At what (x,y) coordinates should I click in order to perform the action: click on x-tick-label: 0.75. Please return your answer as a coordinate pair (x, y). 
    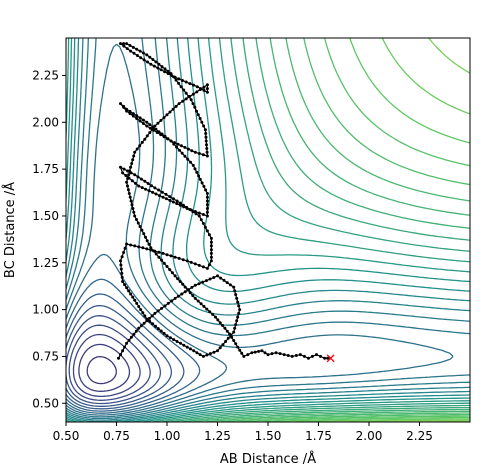
    Looking at the image, I should click on (116, 436).